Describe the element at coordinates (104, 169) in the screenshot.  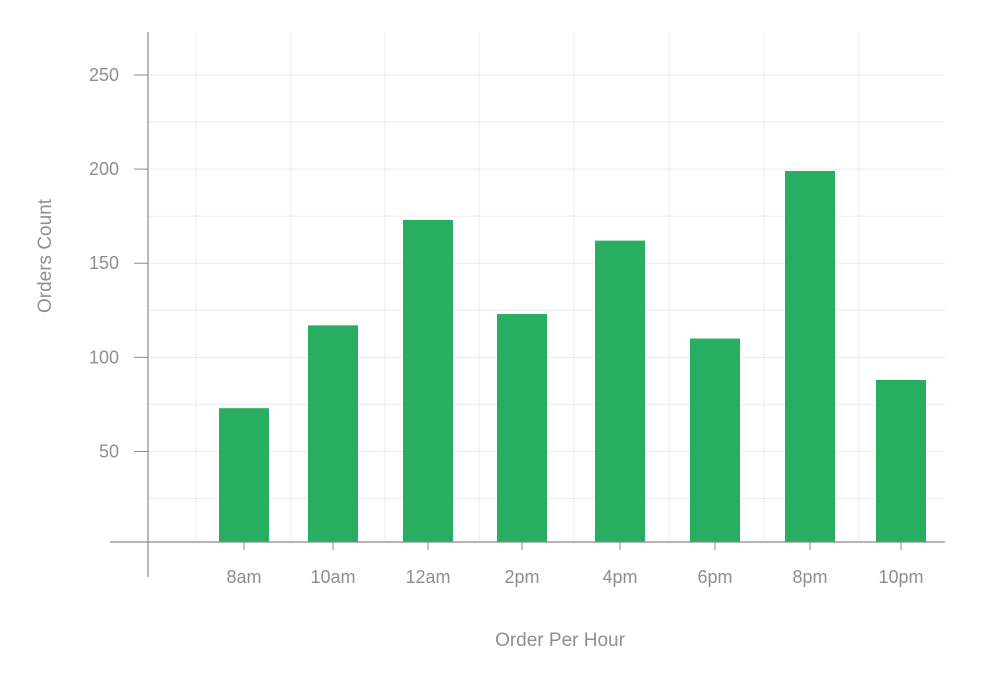
I see `y-tick-label: 200` at that location.